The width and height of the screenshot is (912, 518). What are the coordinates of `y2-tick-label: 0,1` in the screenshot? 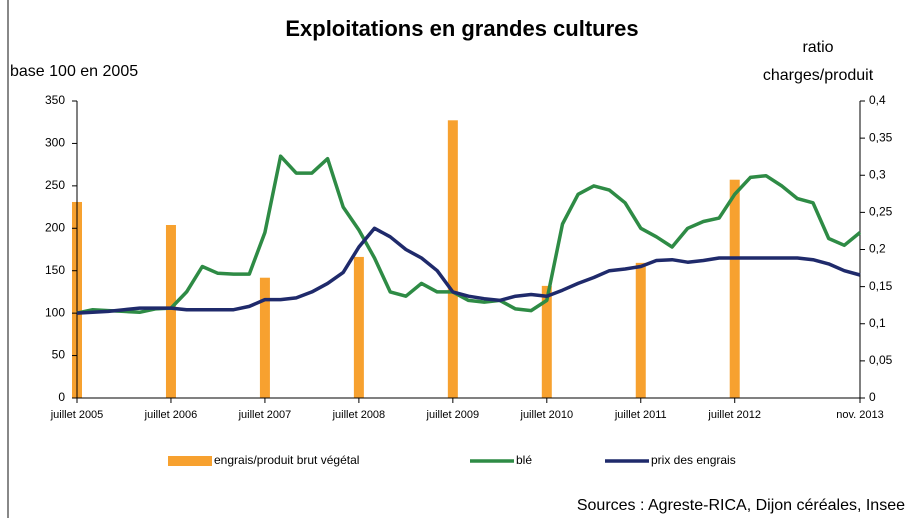 It's located at (877, 323).